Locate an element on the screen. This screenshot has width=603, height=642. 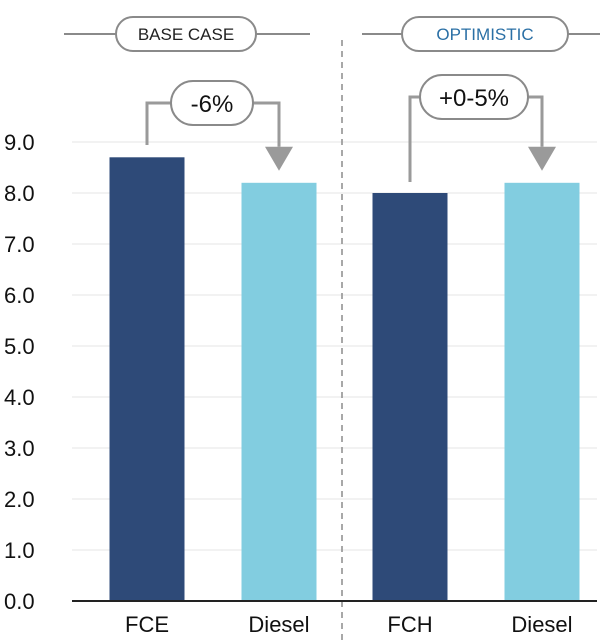
scenario-headers: BASE CASE OPTIMISTIC is located at coordinates (332, 34).